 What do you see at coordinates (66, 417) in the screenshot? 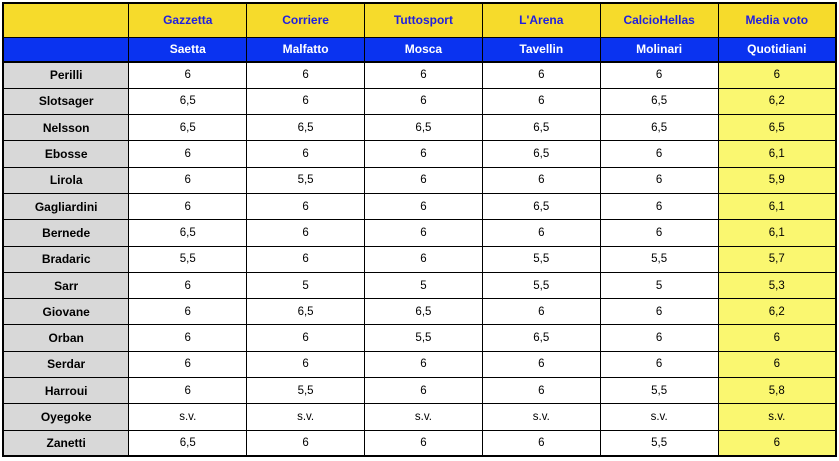
I see `player-name: Oyegoke` at bounding box center [66, 417].